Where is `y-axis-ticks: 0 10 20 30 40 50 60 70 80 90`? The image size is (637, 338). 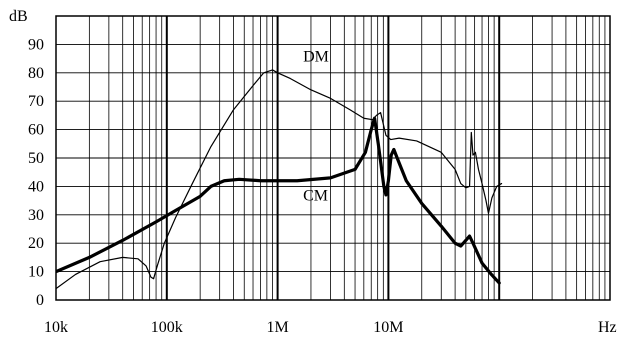
y-axis-ticks: 0 10 20 30 40 50 60 70 80 90 is located at coordinates (36, 172).